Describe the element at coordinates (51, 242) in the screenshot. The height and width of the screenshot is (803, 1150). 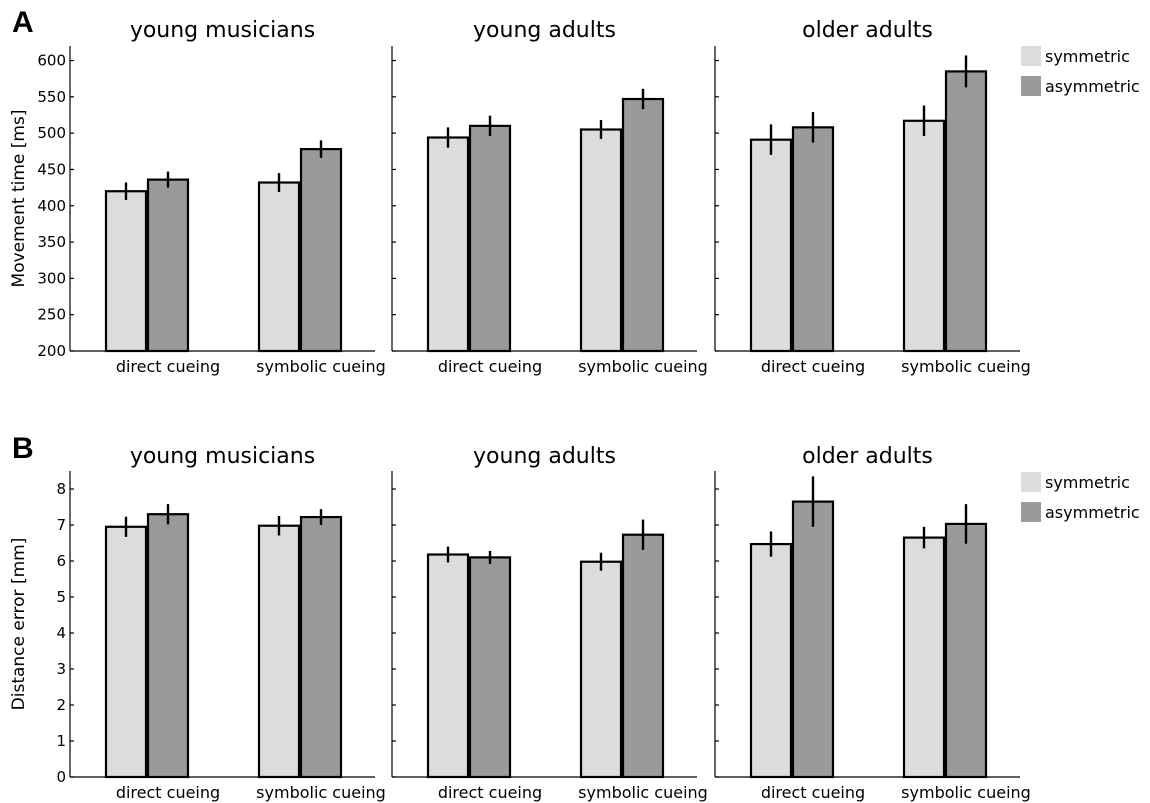
I see `y-tick-label: 350` at that location.